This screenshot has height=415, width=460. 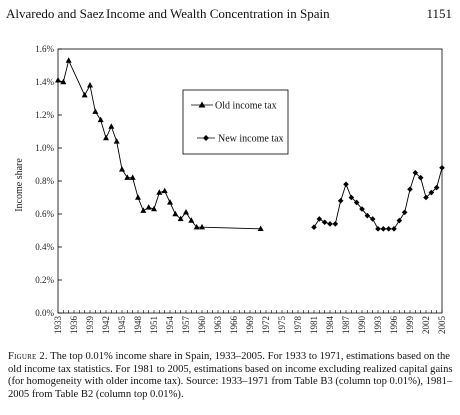 I want to click on x-tick-label: 1984, so click(x=330, y=325).